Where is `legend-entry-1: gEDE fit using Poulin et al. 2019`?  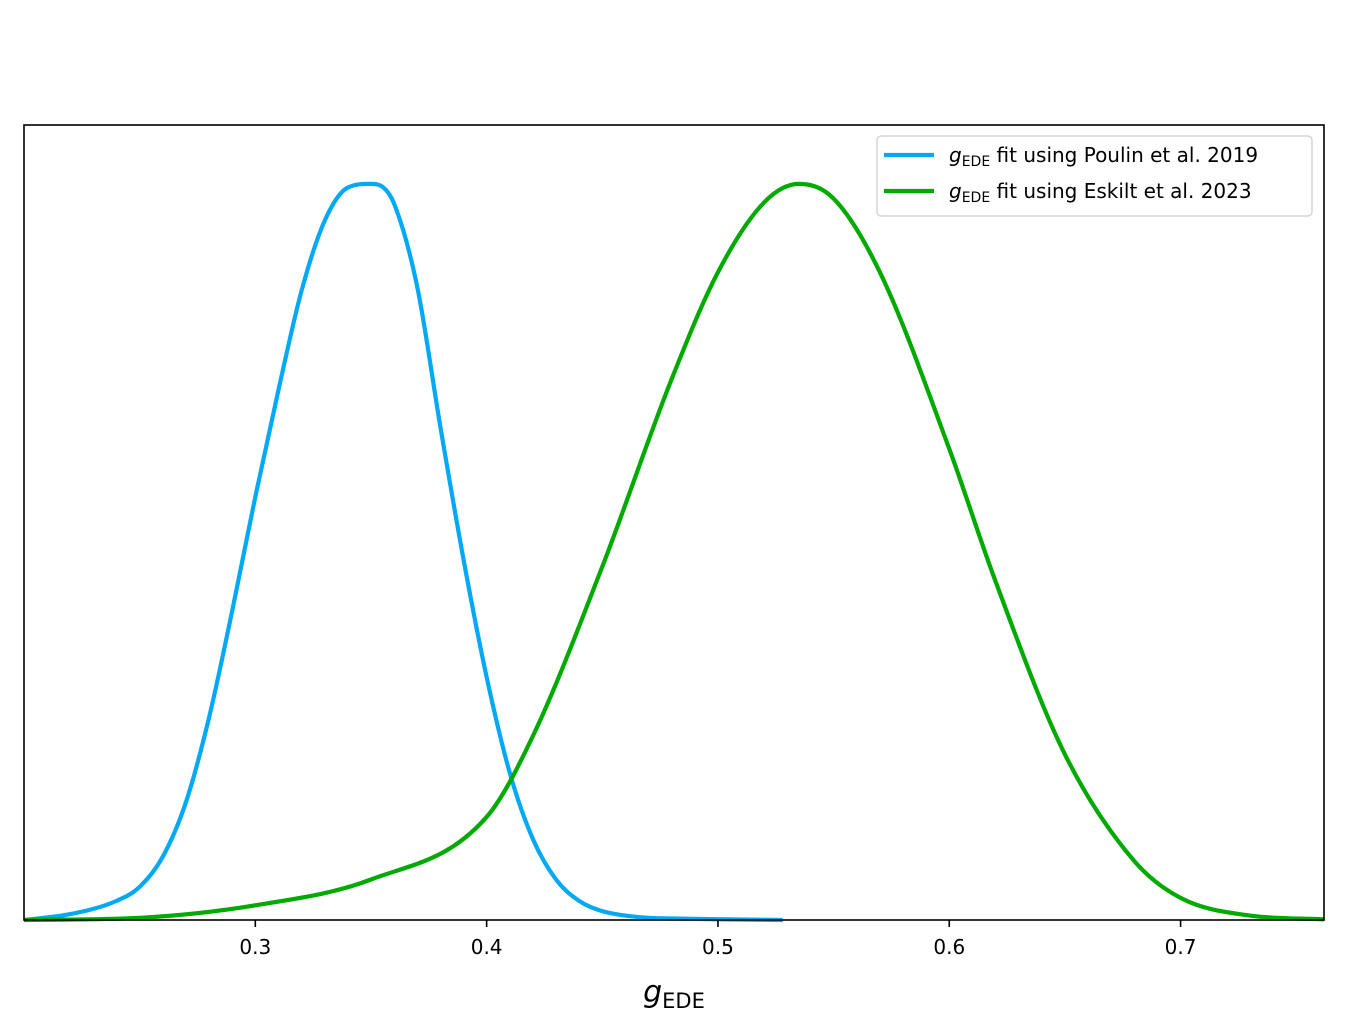 legend-entry-1: gEDE fit using Poulin et al. 2019 is located at coordinates (1071, 156).